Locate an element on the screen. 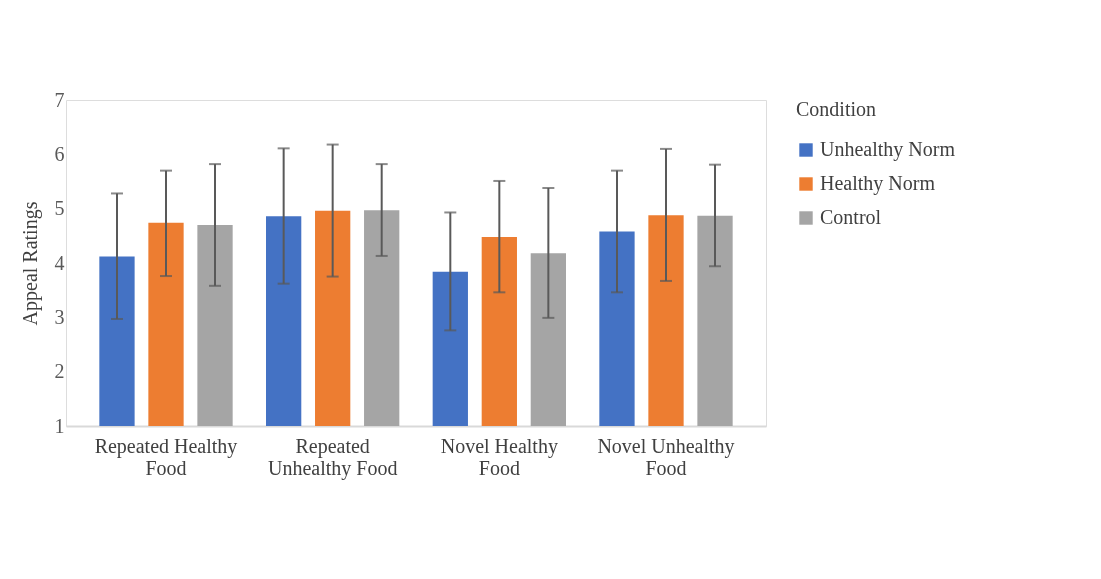 Image resolution: width=1101 pixels, height=579 pixels. y-tick-label: 3 is located at coordinates (59, 316).